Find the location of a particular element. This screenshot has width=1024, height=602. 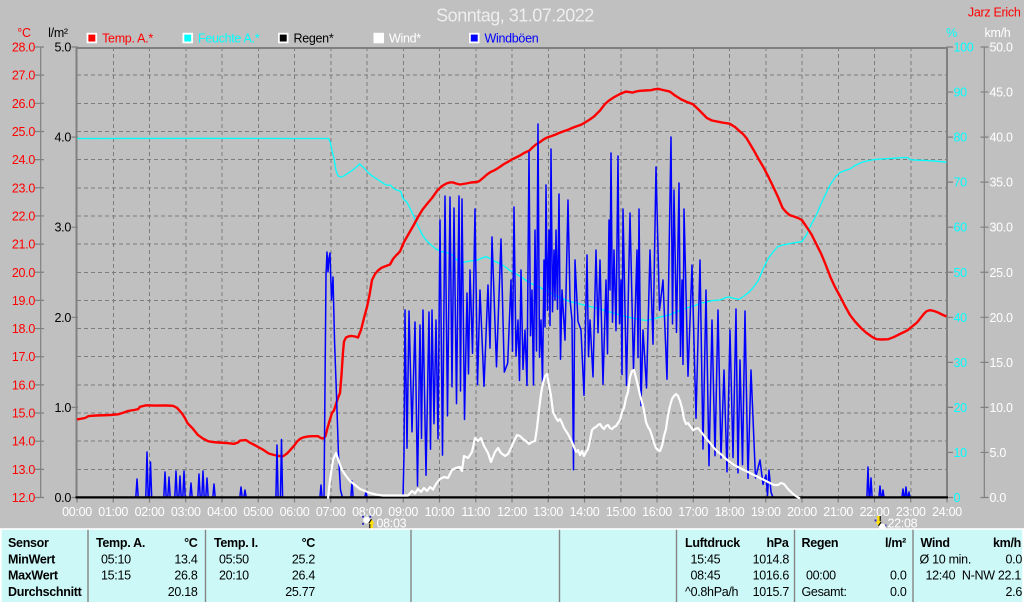

svg-text: 5.0 is located at coordinates (998, 453).